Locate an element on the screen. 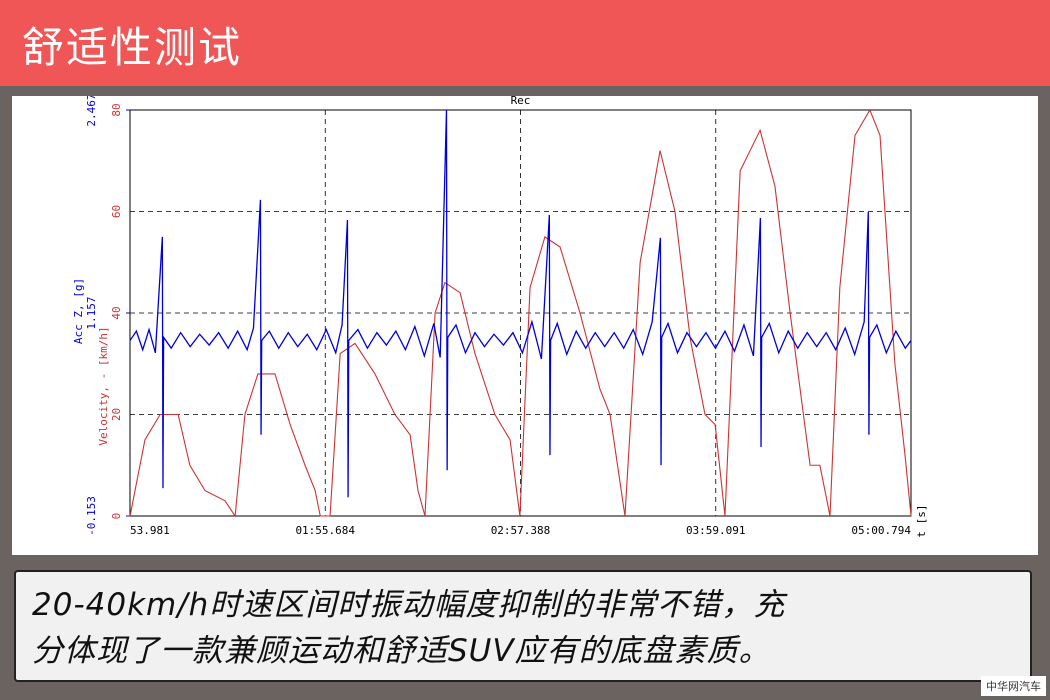 Image resolution: width=1050 pixels, height=700 pixels. x-tick-label: 02:57.388 is located at coordinates (521, 530).